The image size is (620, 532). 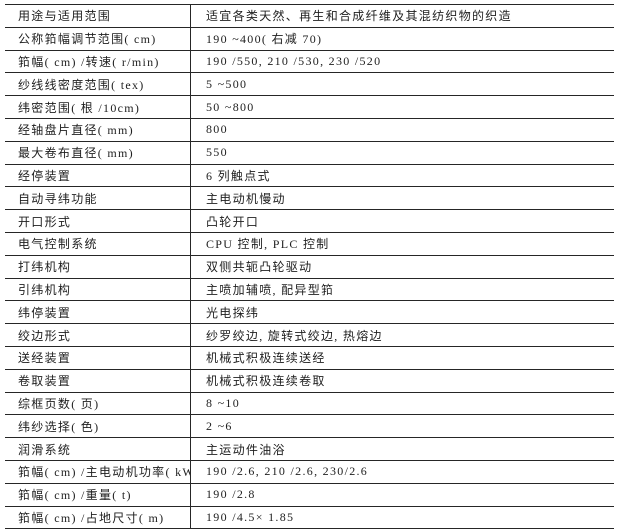 I want to click on table-row: 纬密范围( 根 /10cm) 50 ~800, so click(x=309, y=107).